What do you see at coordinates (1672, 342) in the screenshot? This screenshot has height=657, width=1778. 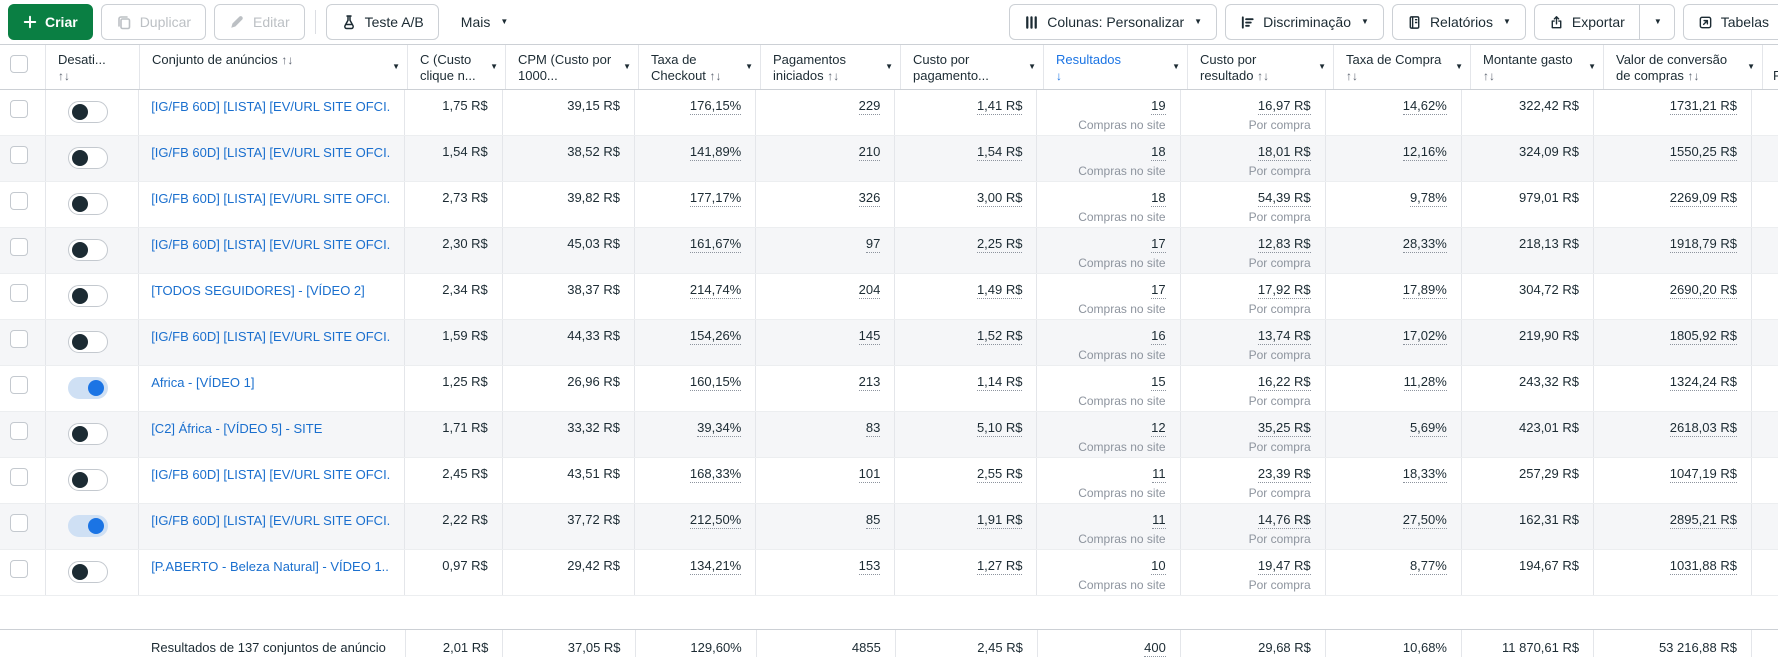 I see `conversion-value-cell: 1805,92 R$` at bounding box center [1672, 342].